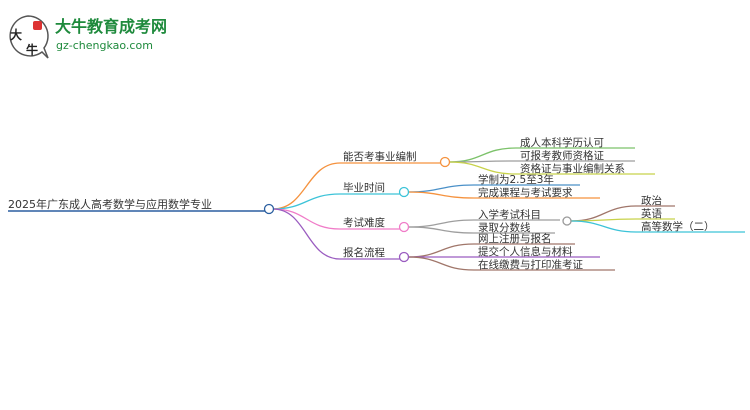 This screenshot has height=410, width=750. What do you see at coordinates (110, 204) in the screenshot?
I see `root-topic: 2025年广东成人高考数学与应用数学专业` at bounding box center [110, 204].